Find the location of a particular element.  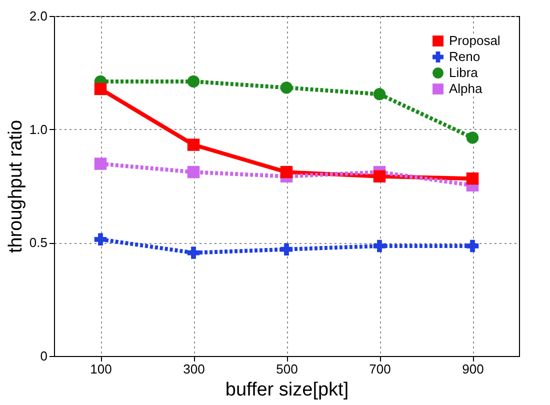

y-tick-label: 0 is located at coordinates (44, 356).